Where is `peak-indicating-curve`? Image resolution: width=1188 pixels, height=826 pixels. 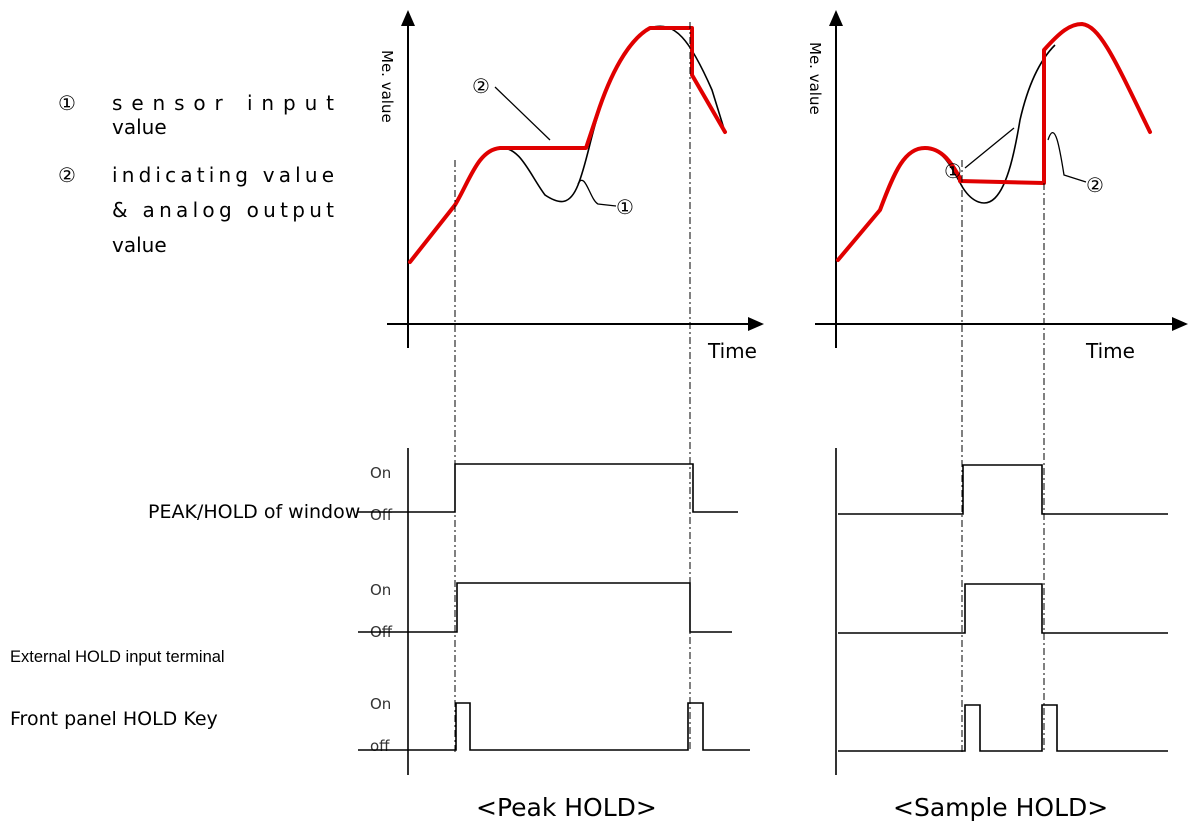 peak-indicating-curve is located at coordinates (567, 145).